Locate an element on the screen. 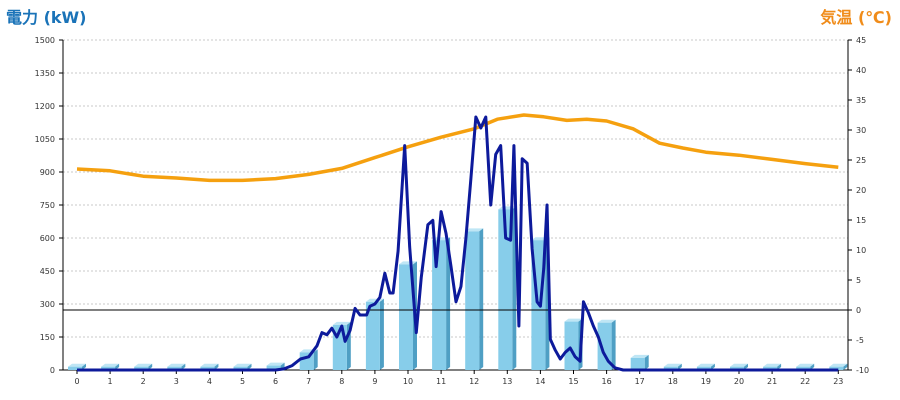 This screenshot has height=400, width=900. x-tick-label: 7 is located at coordinates (308, 381).